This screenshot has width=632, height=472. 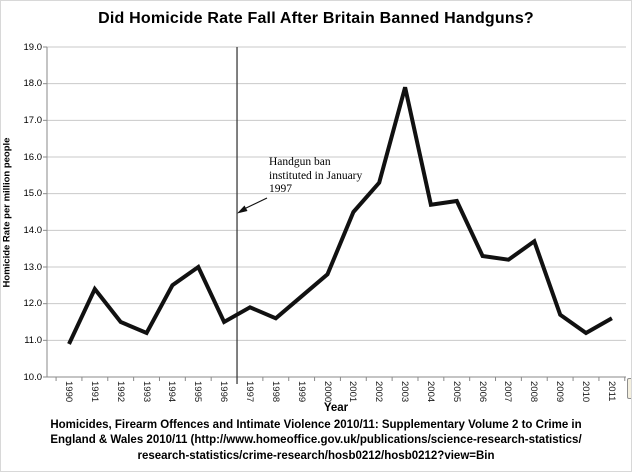 What do you see at coordinates (508, 392) in the screenshot?
I see `x-tick-label: 2007` at bounding box center [508, 392].